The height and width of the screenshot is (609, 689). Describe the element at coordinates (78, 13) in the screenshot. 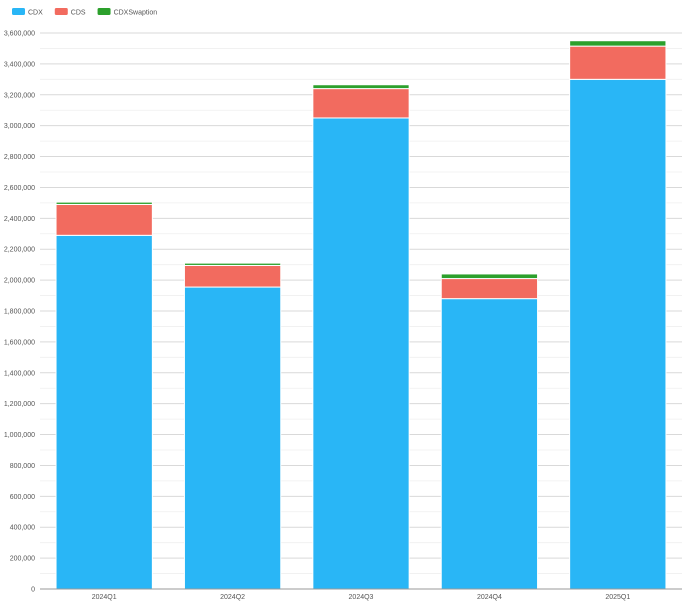

I see `legend-label: CDS` at that location.